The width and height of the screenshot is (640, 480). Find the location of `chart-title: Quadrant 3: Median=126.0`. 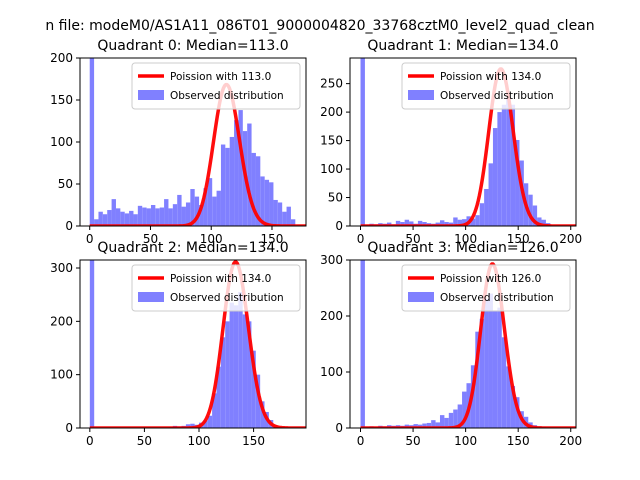

chart-title: Quadrant 3: Median=126.0 is located at coordinates (462, 248).